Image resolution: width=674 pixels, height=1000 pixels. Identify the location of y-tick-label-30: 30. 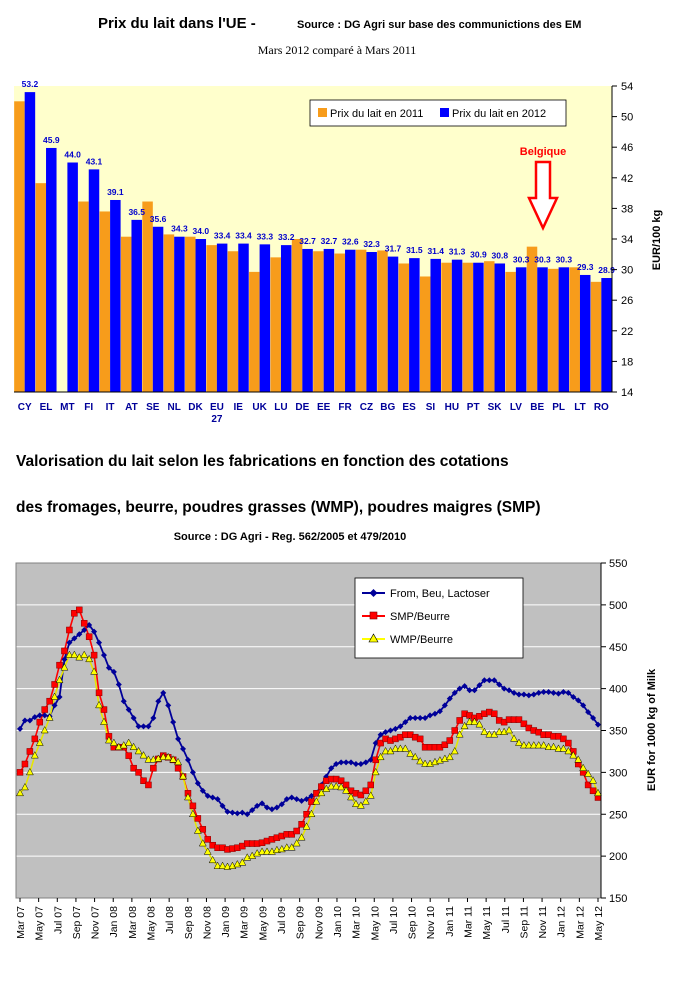
(627, 271).